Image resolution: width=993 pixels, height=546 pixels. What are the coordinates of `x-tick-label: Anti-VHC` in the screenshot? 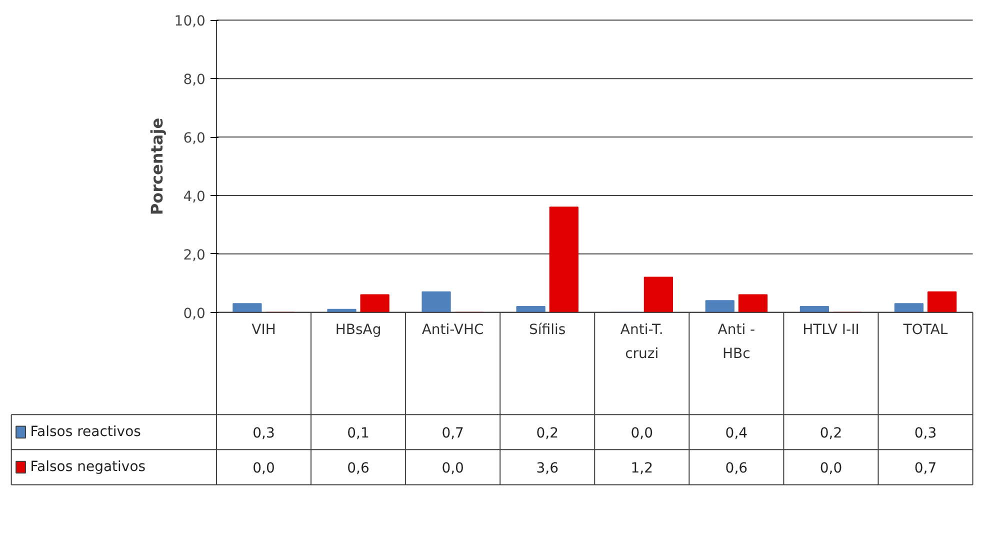 It's located at (453, 330).